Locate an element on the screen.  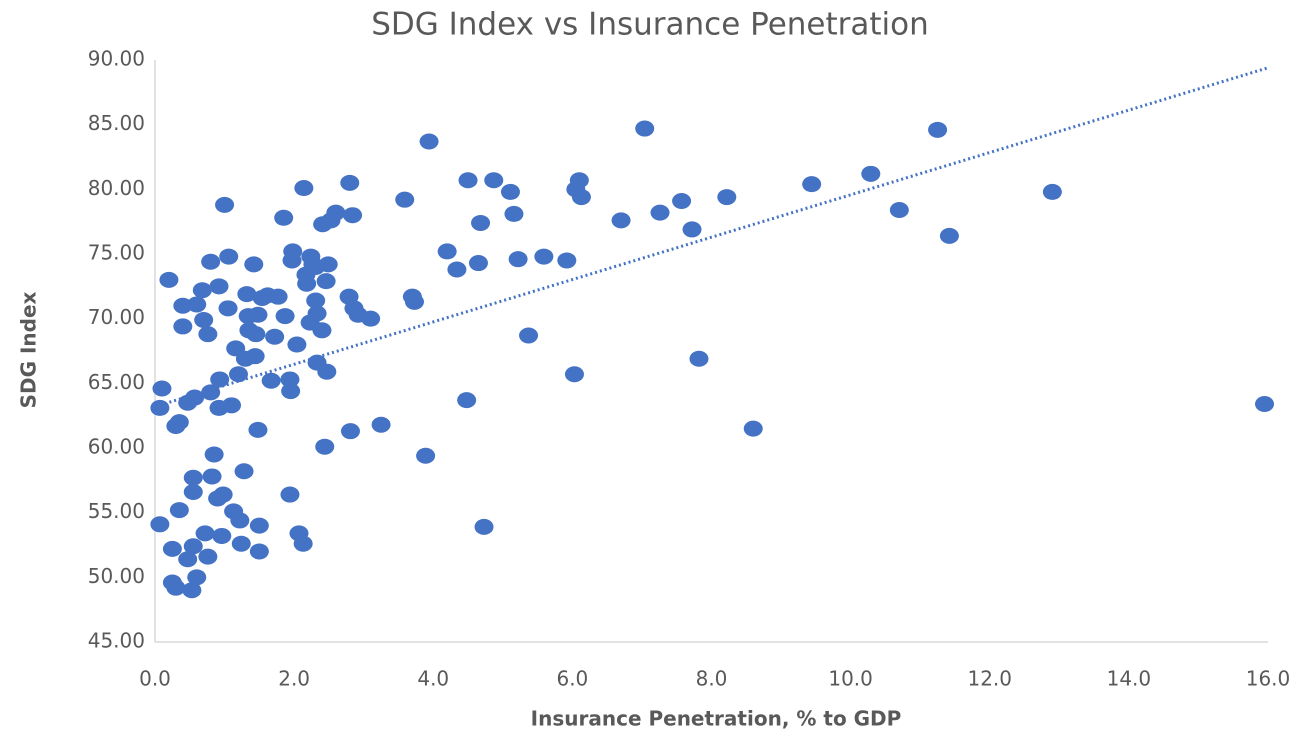
x-tick-label: 8.0 is located at coordinates (712, 679).